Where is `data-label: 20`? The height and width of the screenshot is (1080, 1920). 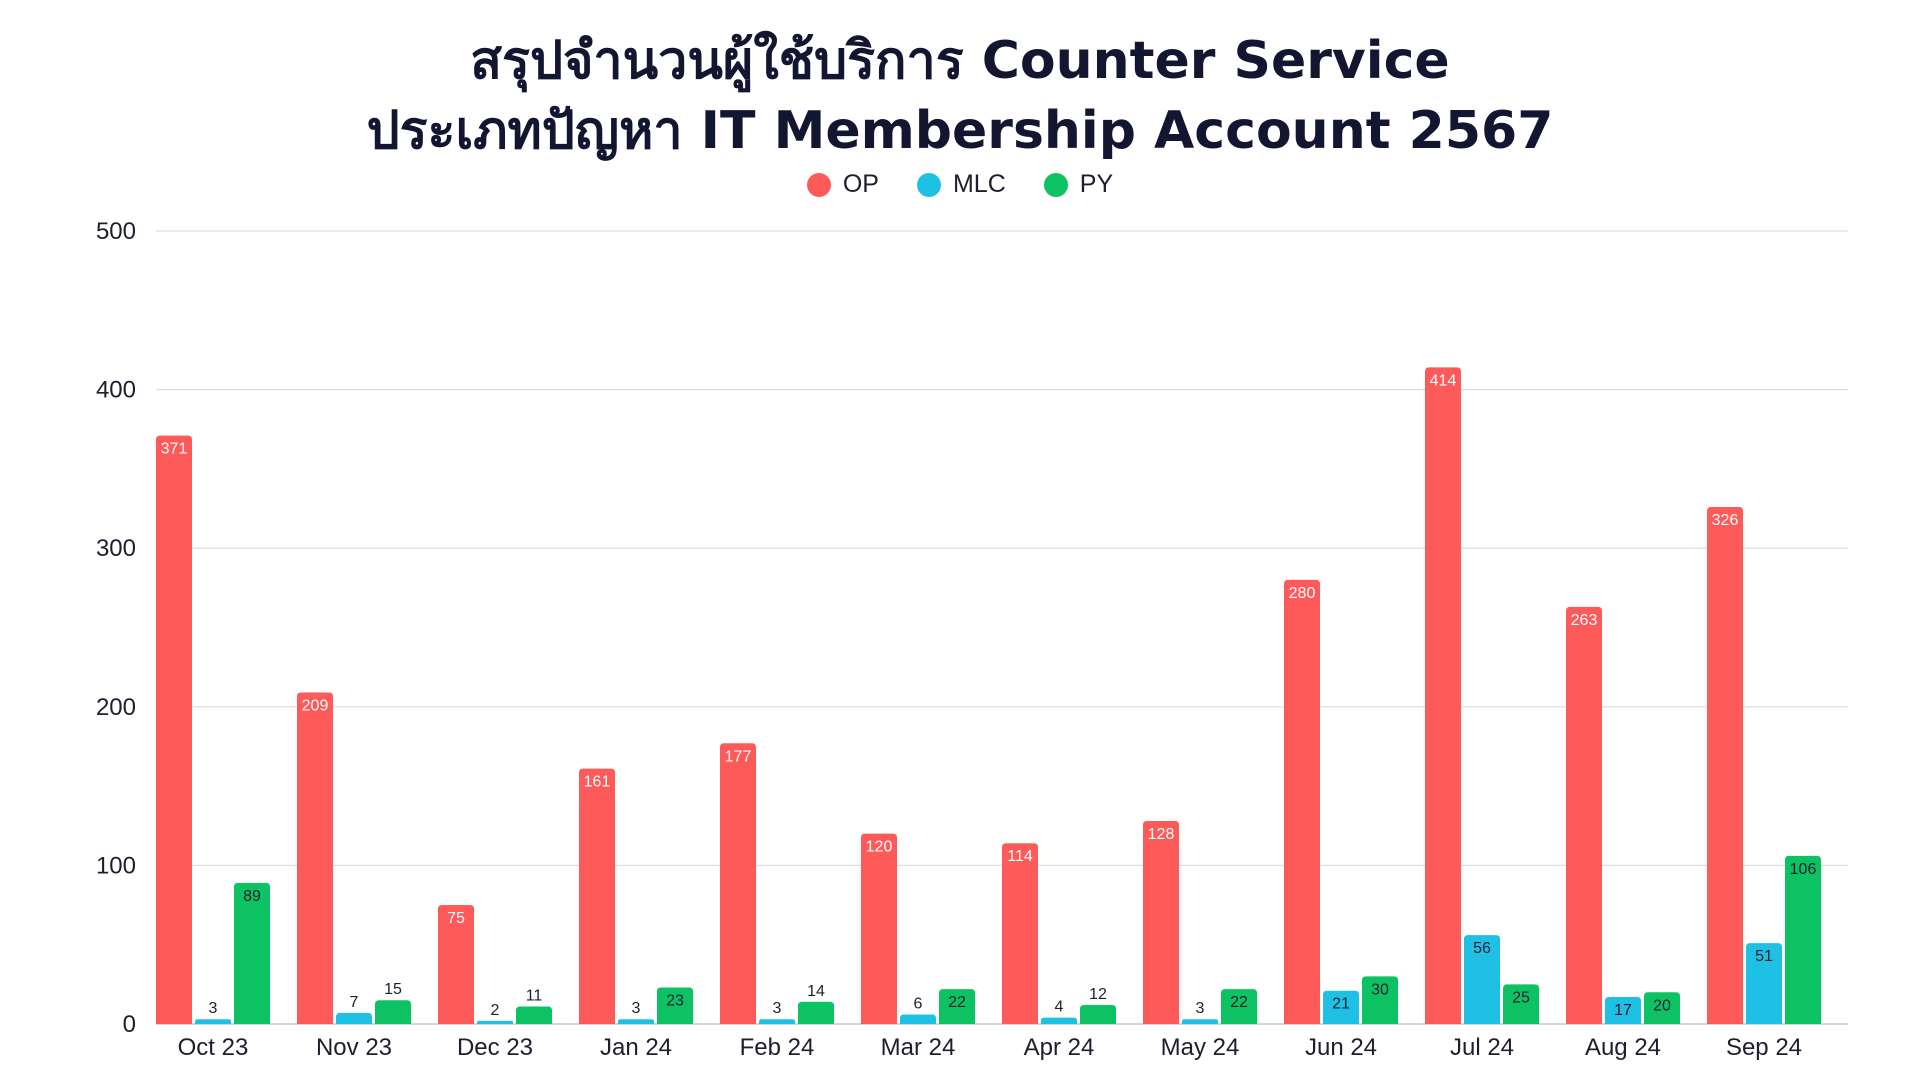
data-label: 20 is located at coordinates (1662, 1005).